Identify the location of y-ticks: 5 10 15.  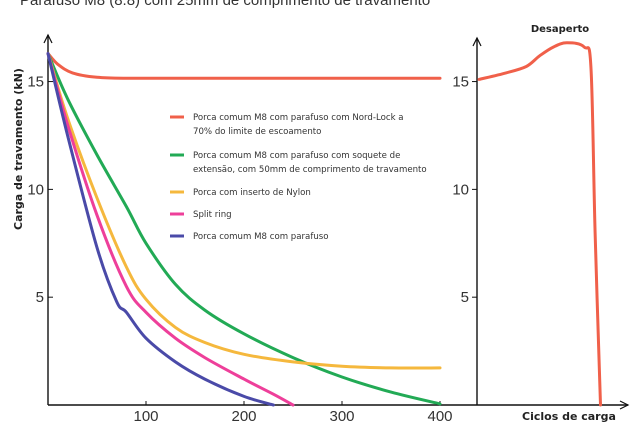
(40, 190).